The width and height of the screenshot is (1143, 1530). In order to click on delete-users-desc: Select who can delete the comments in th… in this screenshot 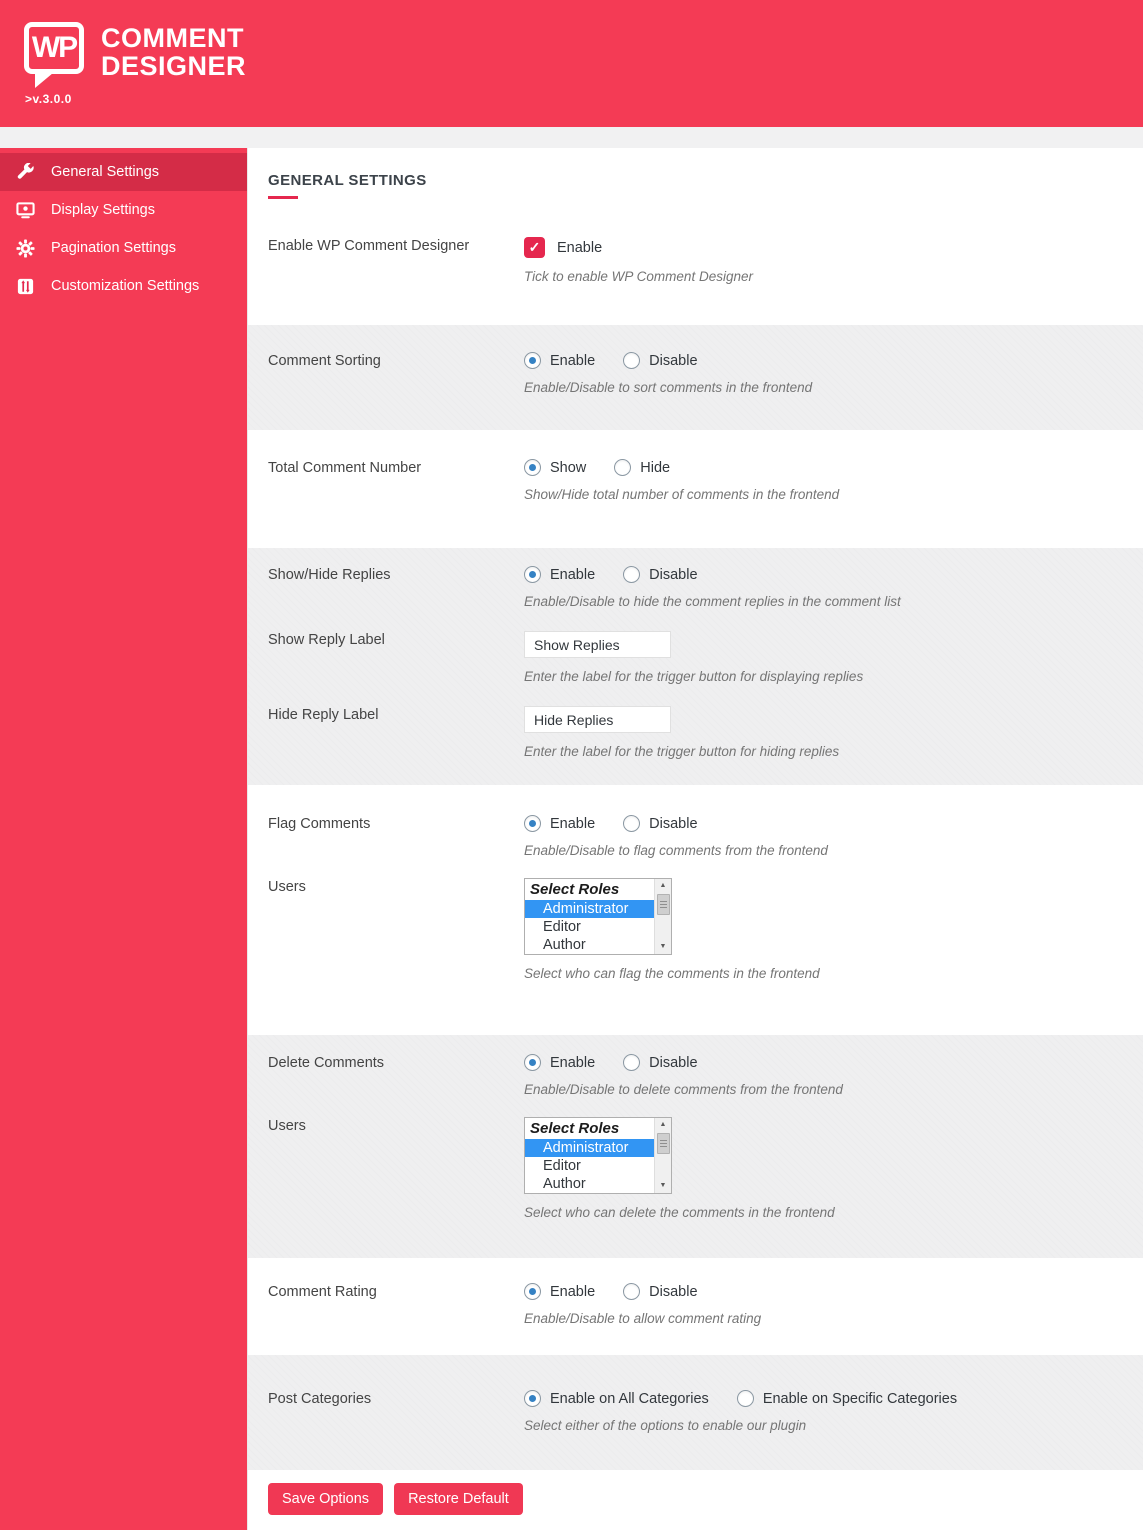, I will do `click(679, 1212)`.